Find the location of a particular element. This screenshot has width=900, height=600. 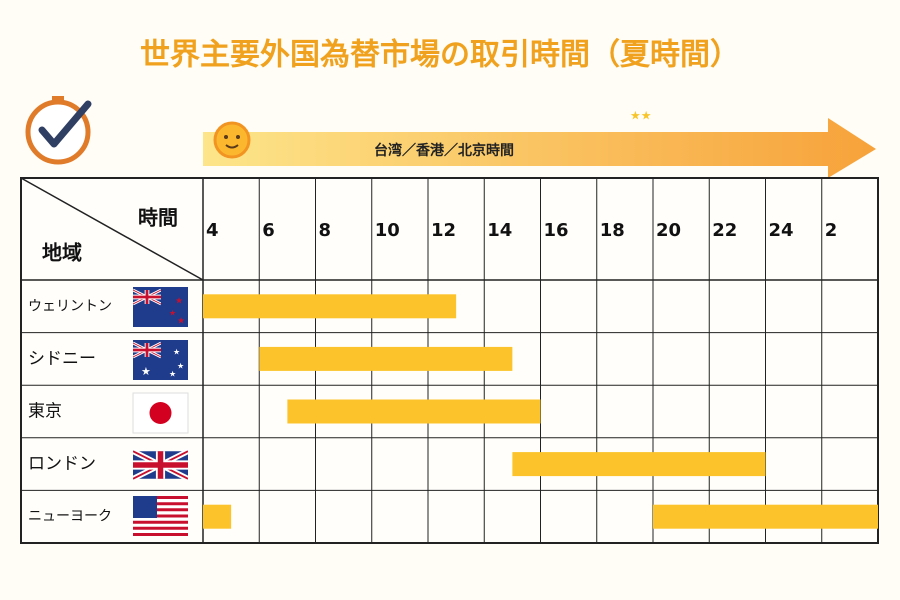

chart-title: 世界主要外国為替市場の取引時間（夏時間） is located at coordinates (440, 55).